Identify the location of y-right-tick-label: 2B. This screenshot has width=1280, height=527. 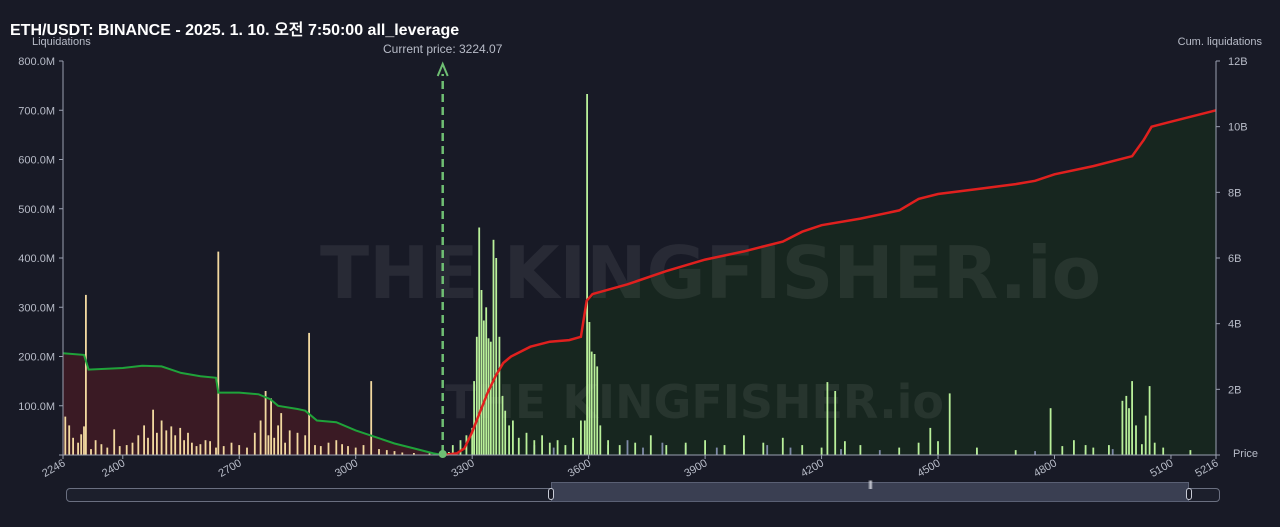
(1234, 390).